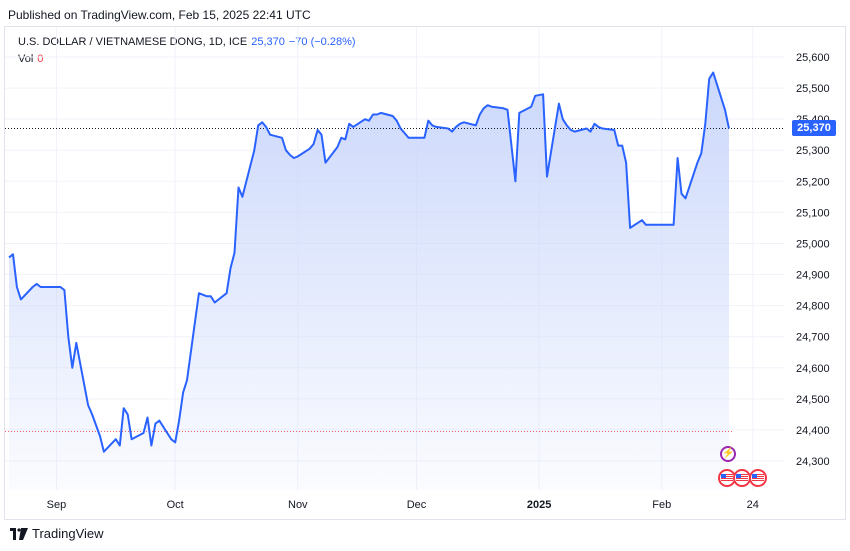 The image size is (850, 551). What do you see at coordinates (813, 462) in the screenshot?
I see `y-tick-label: 24,300` at bounding box center [813, 462].